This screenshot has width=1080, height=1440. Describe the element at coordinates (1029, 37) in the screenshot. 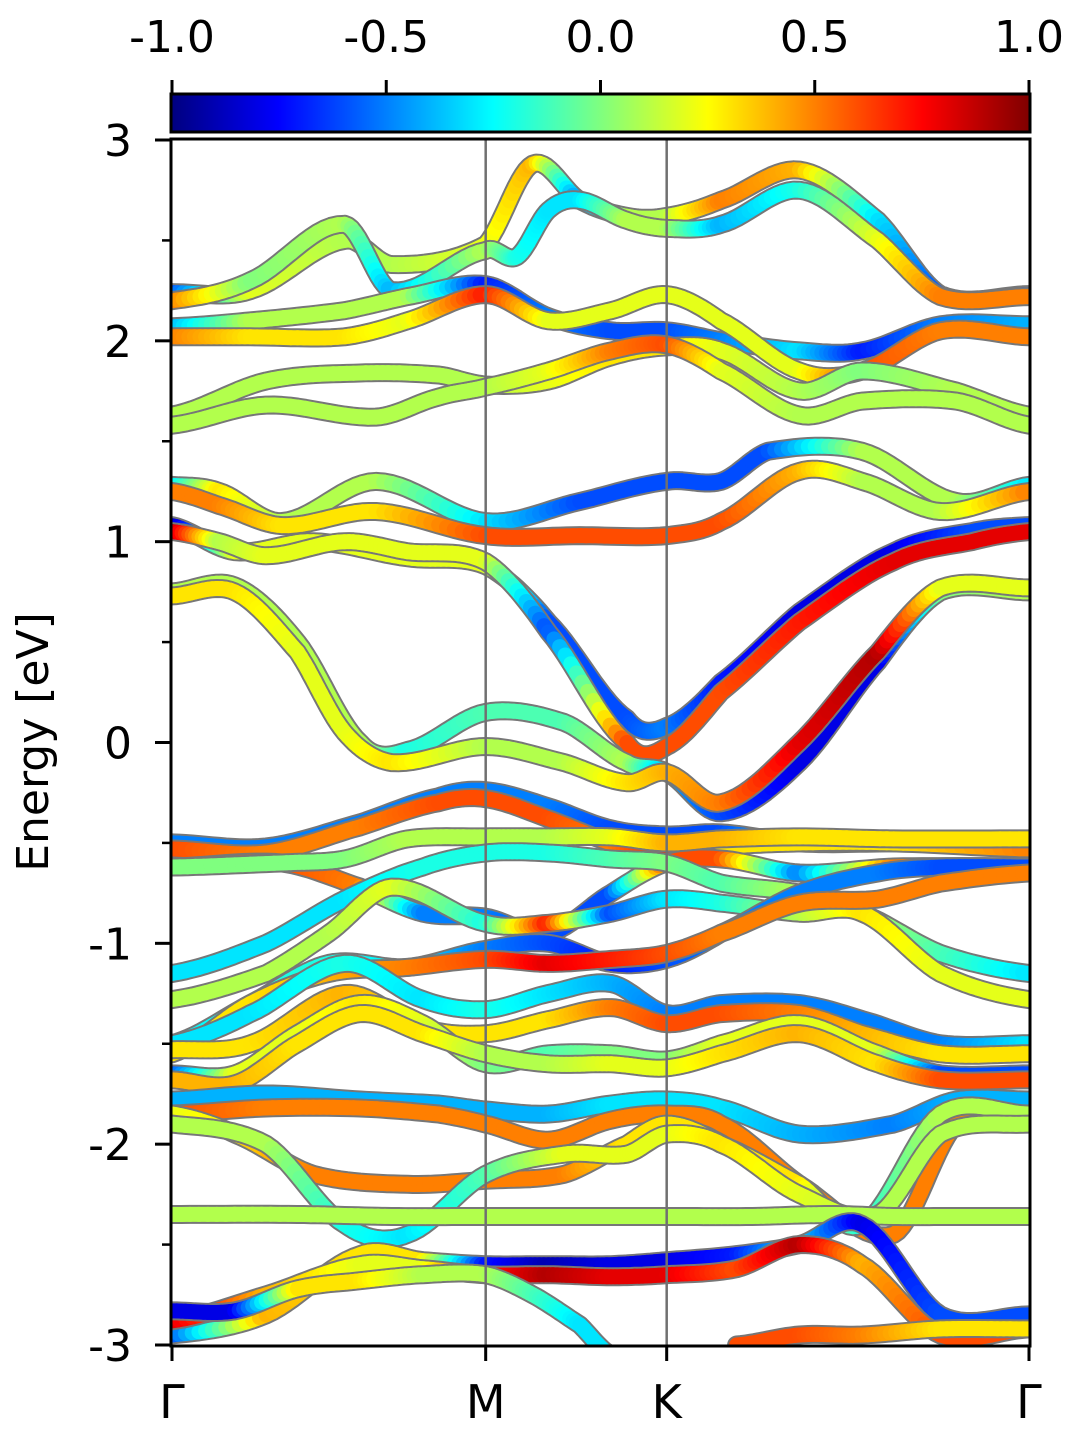

I see `colorbar-tick-label: 1.0` at that location.